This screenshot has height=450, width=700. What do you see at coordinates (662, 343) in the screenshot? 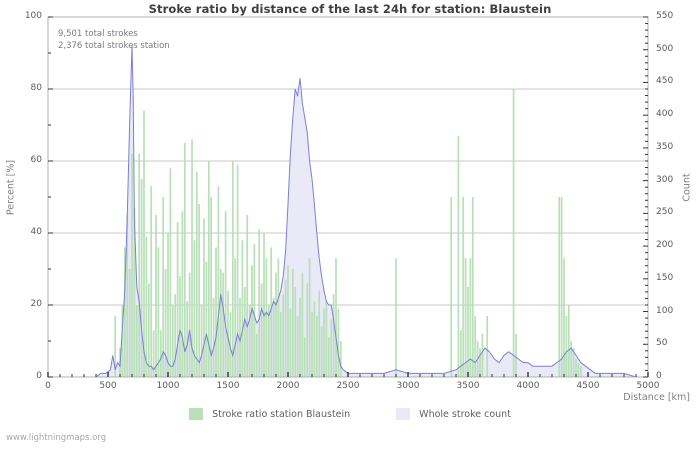
I see `y-tick-right-50: 50` at bounding box center [662, 343].